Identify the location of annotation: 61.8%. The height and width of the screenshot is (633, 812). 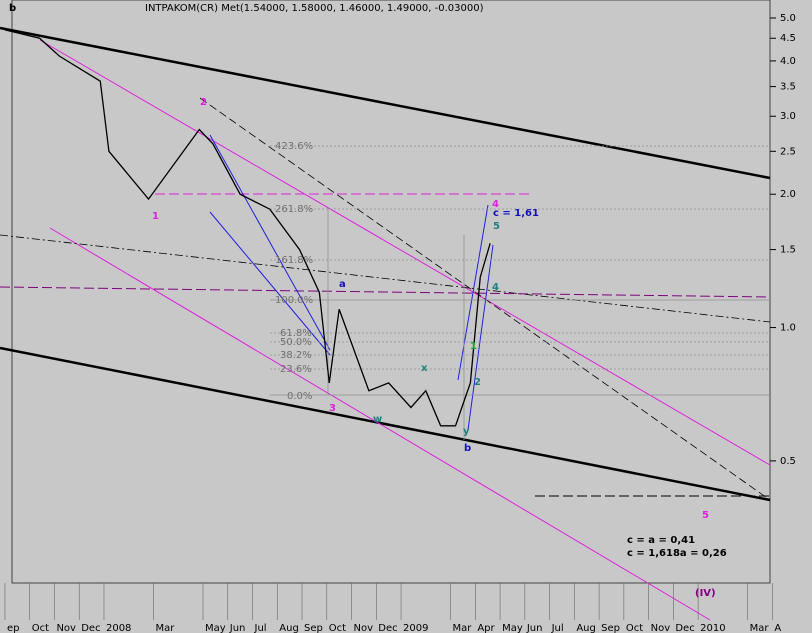
(296, 333).